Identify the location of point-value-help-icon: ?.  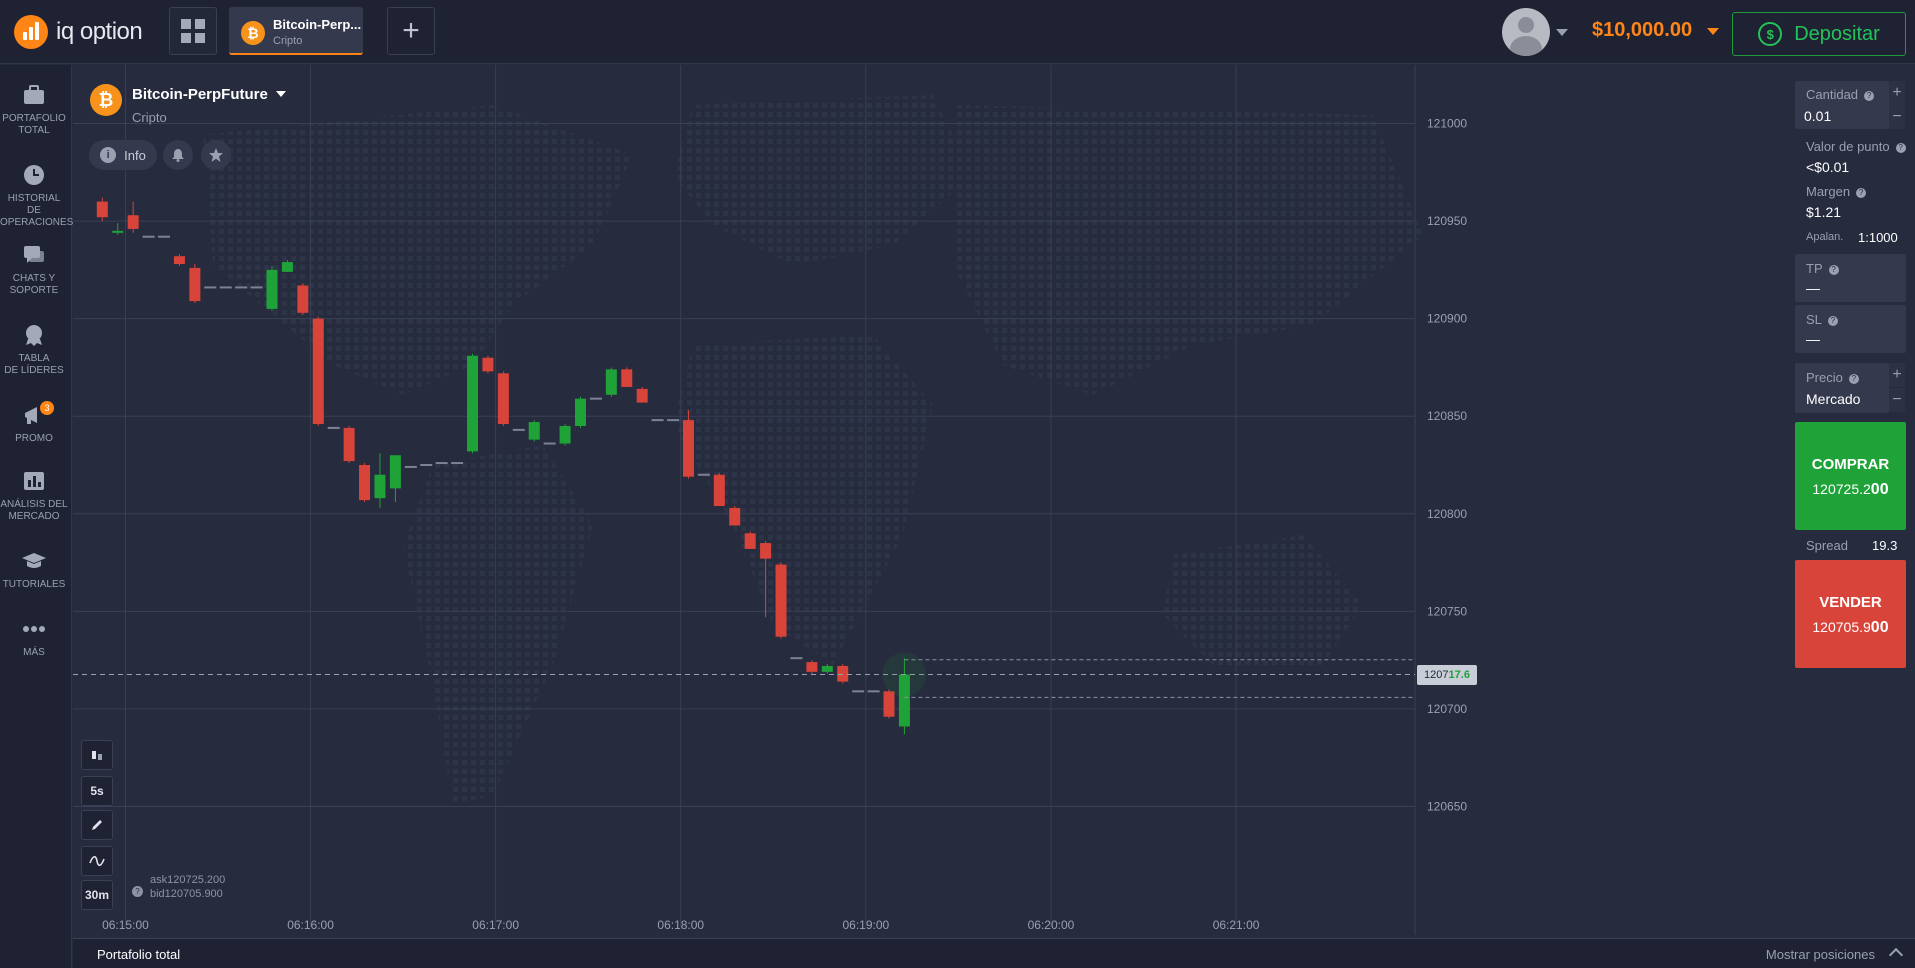
(1900, 148).